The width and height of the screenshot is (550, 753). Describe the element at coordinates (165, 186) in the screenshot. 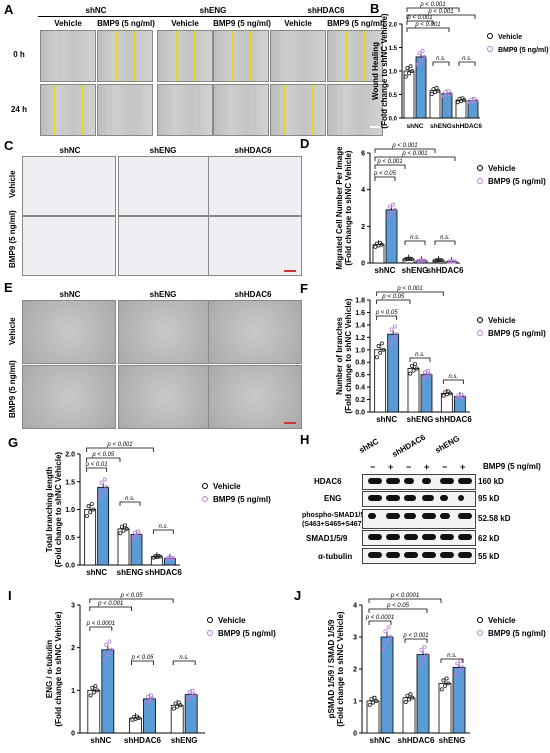

I see `transwell-image` at that location.